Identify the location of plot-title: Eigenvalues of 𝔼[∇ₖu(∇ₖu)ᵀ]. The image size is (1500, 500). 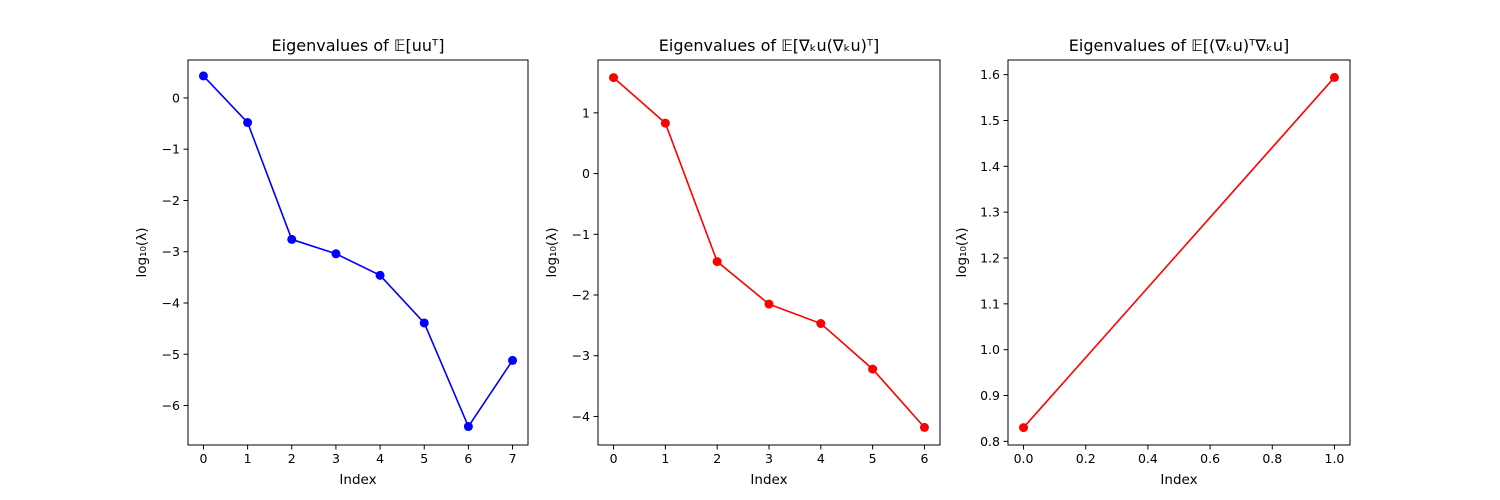
(769, 45).